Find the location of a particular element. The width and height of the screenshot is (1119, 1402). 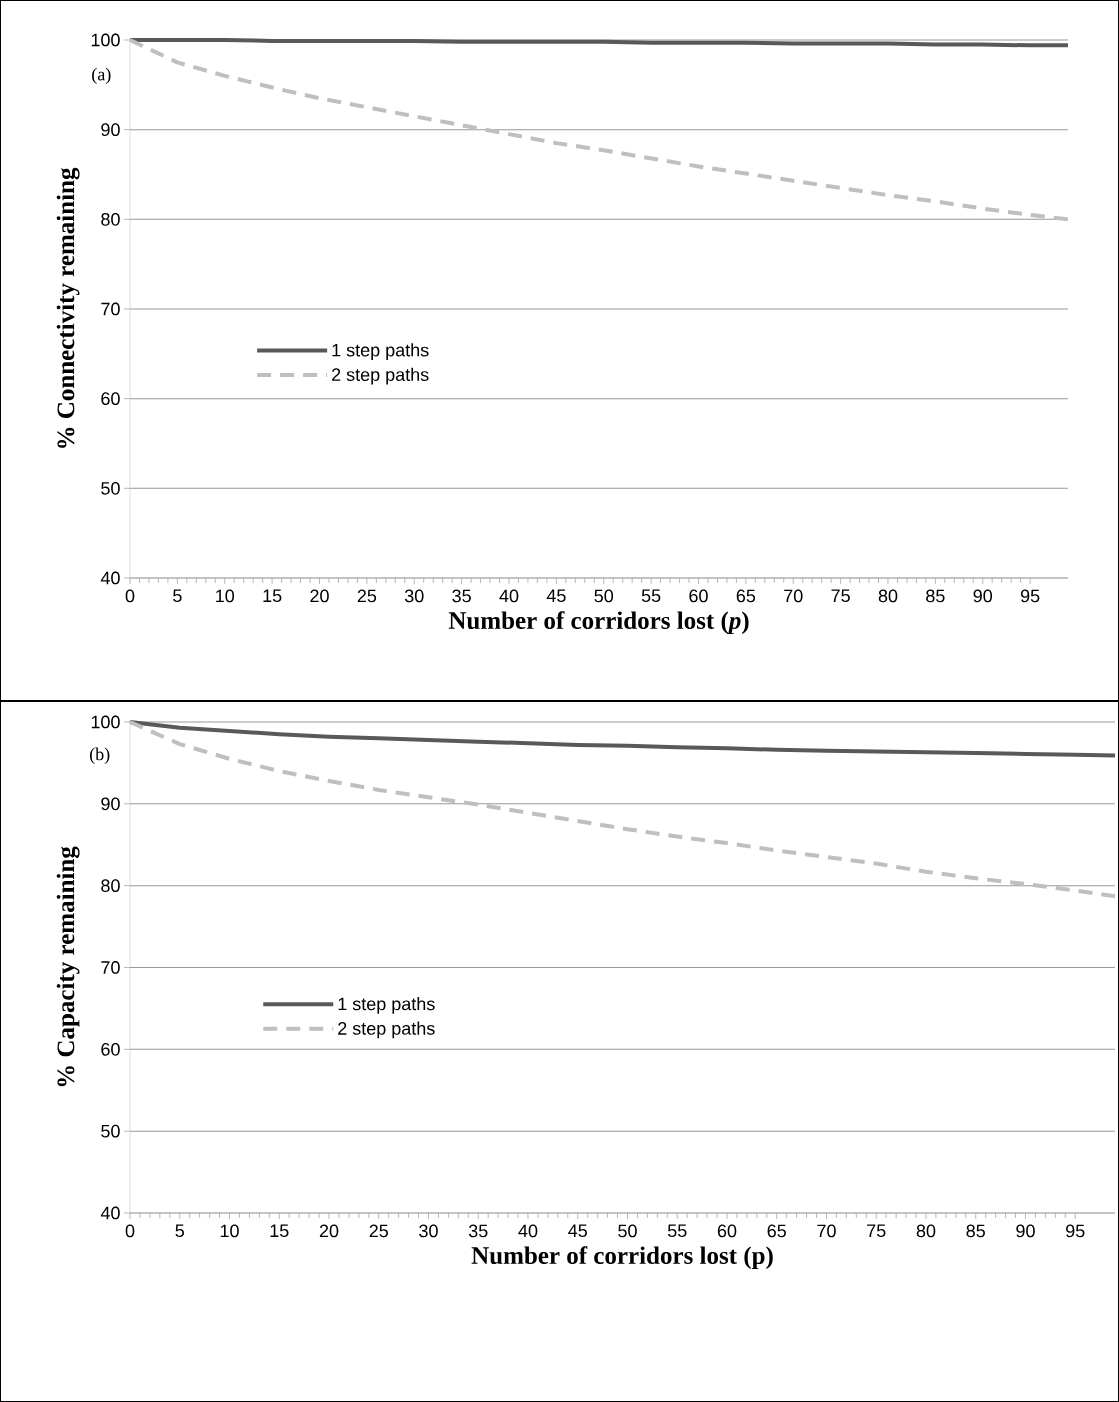

y-axis-title: % Capacity remaining is located at coordinates (68, 966).